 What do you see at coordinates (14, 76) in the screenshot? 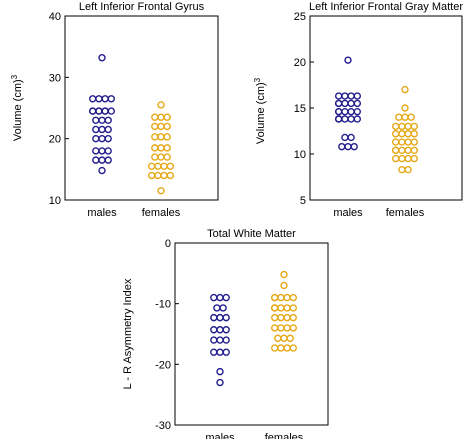
I see `y-axis-label-superscript: 3` at bounding box center [14, 76].